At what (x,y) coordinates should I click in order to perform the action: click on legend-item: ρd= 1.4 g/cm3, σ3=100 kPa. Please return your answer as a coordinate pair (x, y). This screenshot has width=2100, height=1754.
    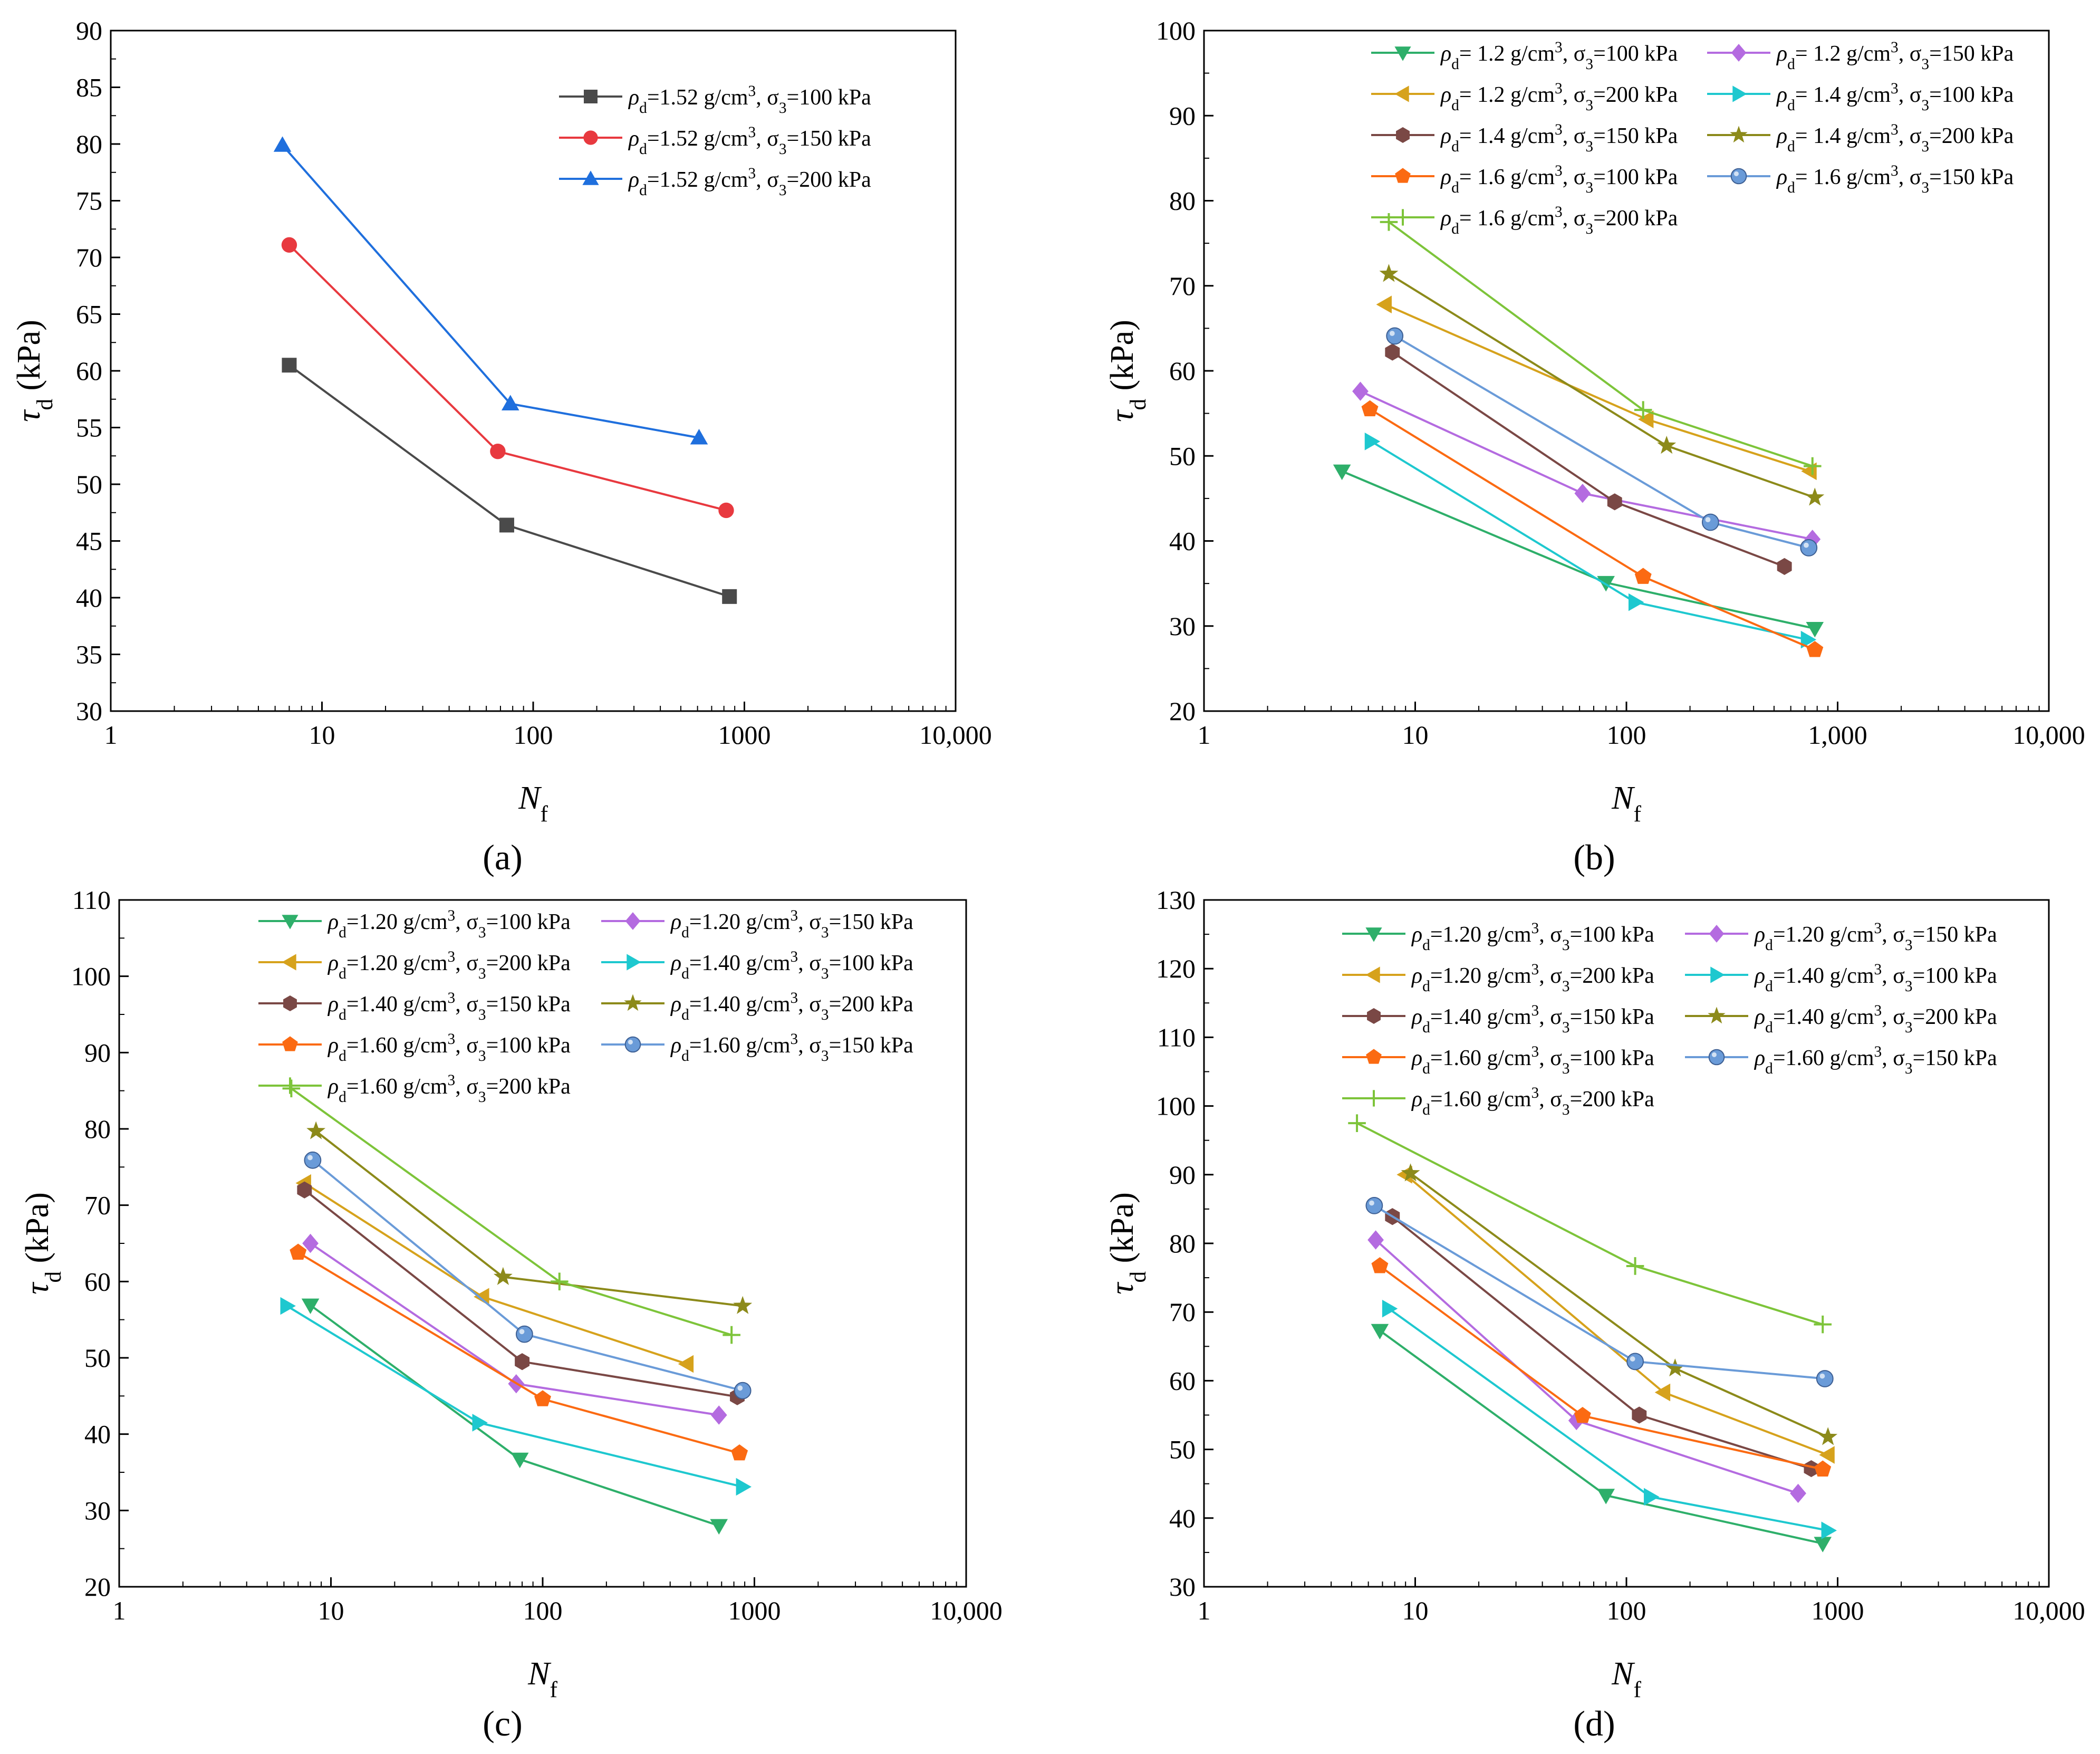
    Looking at the image, I should click on (1861, 97).